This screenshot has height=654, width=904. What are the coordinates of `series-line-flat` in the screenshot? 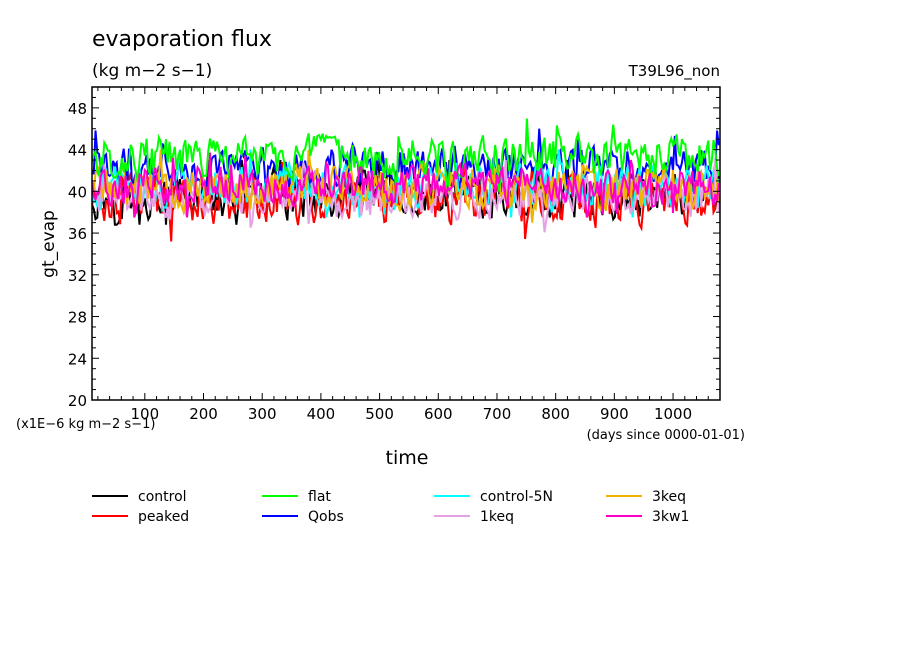 It's located at (406, 155).